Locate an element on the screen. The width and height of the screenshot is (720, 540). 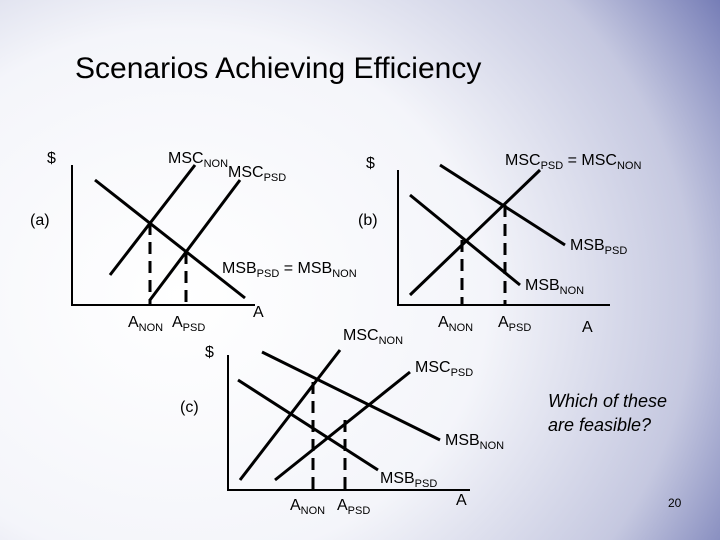
label-text: = MSB is located at coordinates (305, 268).